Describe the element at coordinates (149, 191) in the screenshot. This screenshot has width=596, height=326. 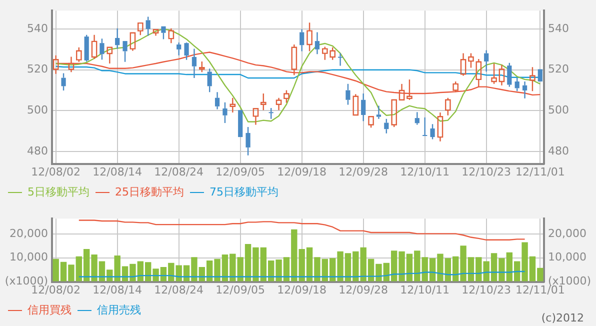
I see `legend-label: 25日移動平均` at that location.